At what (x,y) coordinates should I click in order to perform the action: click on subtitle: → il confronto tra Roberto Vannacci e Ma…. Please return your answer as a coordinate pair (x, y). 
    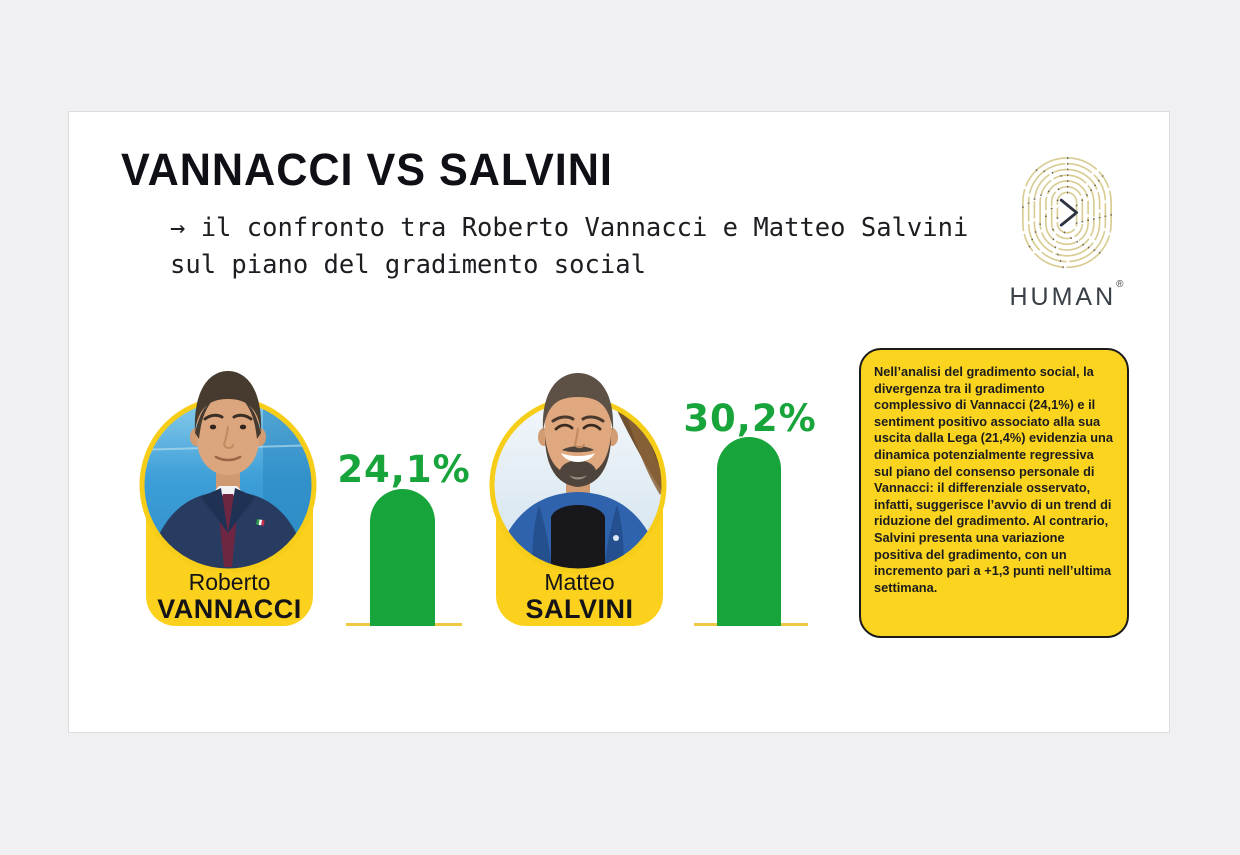
    Looking at the image, I should click on (569, 247).